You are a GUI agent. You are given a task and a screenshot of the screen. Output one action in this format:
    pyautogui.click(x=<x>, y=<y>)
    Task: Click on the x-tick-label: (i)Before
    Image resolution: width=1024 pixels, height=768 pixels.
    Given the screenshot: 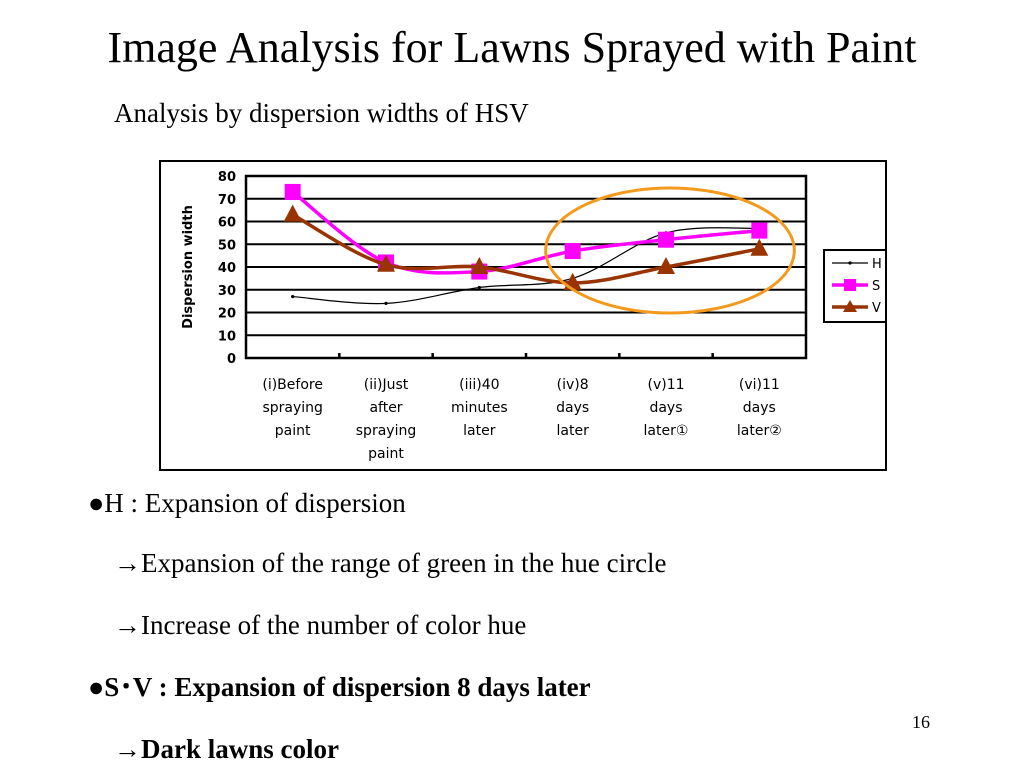 What is the action you would take?
    pyautogui.click(x=292, y=385)
    